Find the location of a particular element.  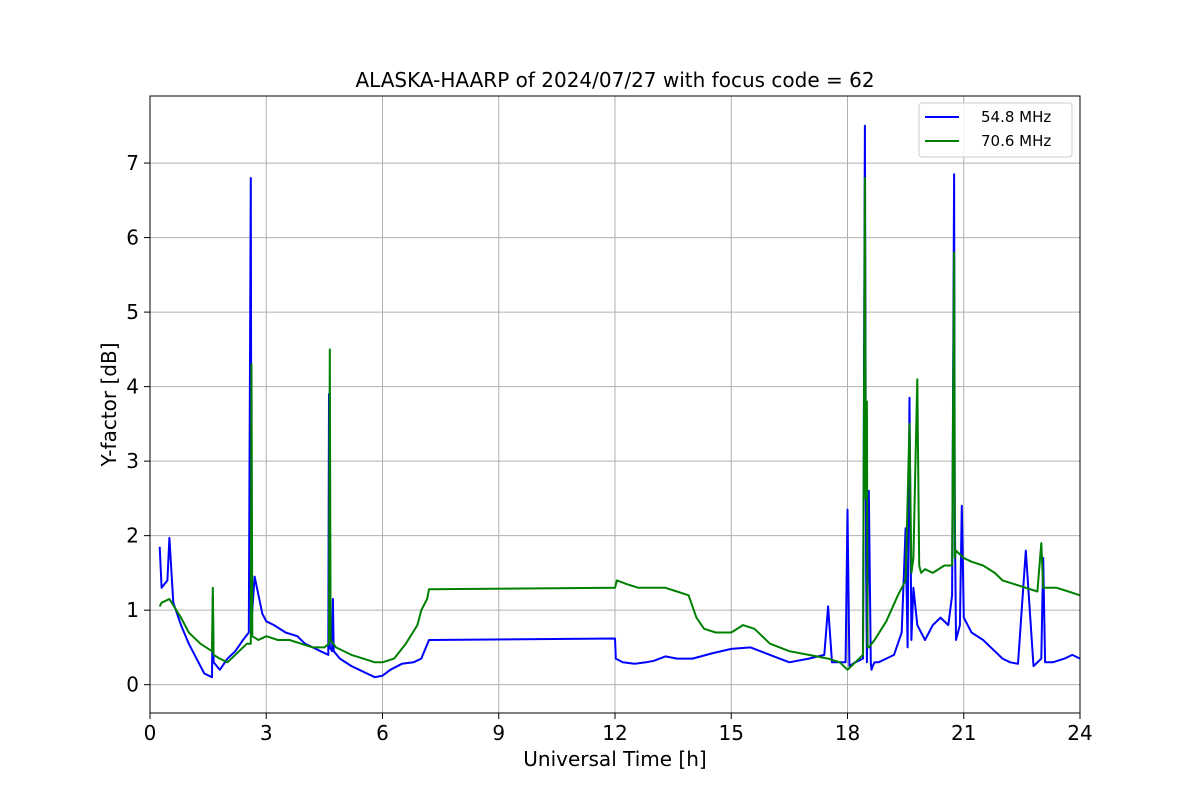

legend-label: 54.8 MHz is located at coordinates (1016, 117).